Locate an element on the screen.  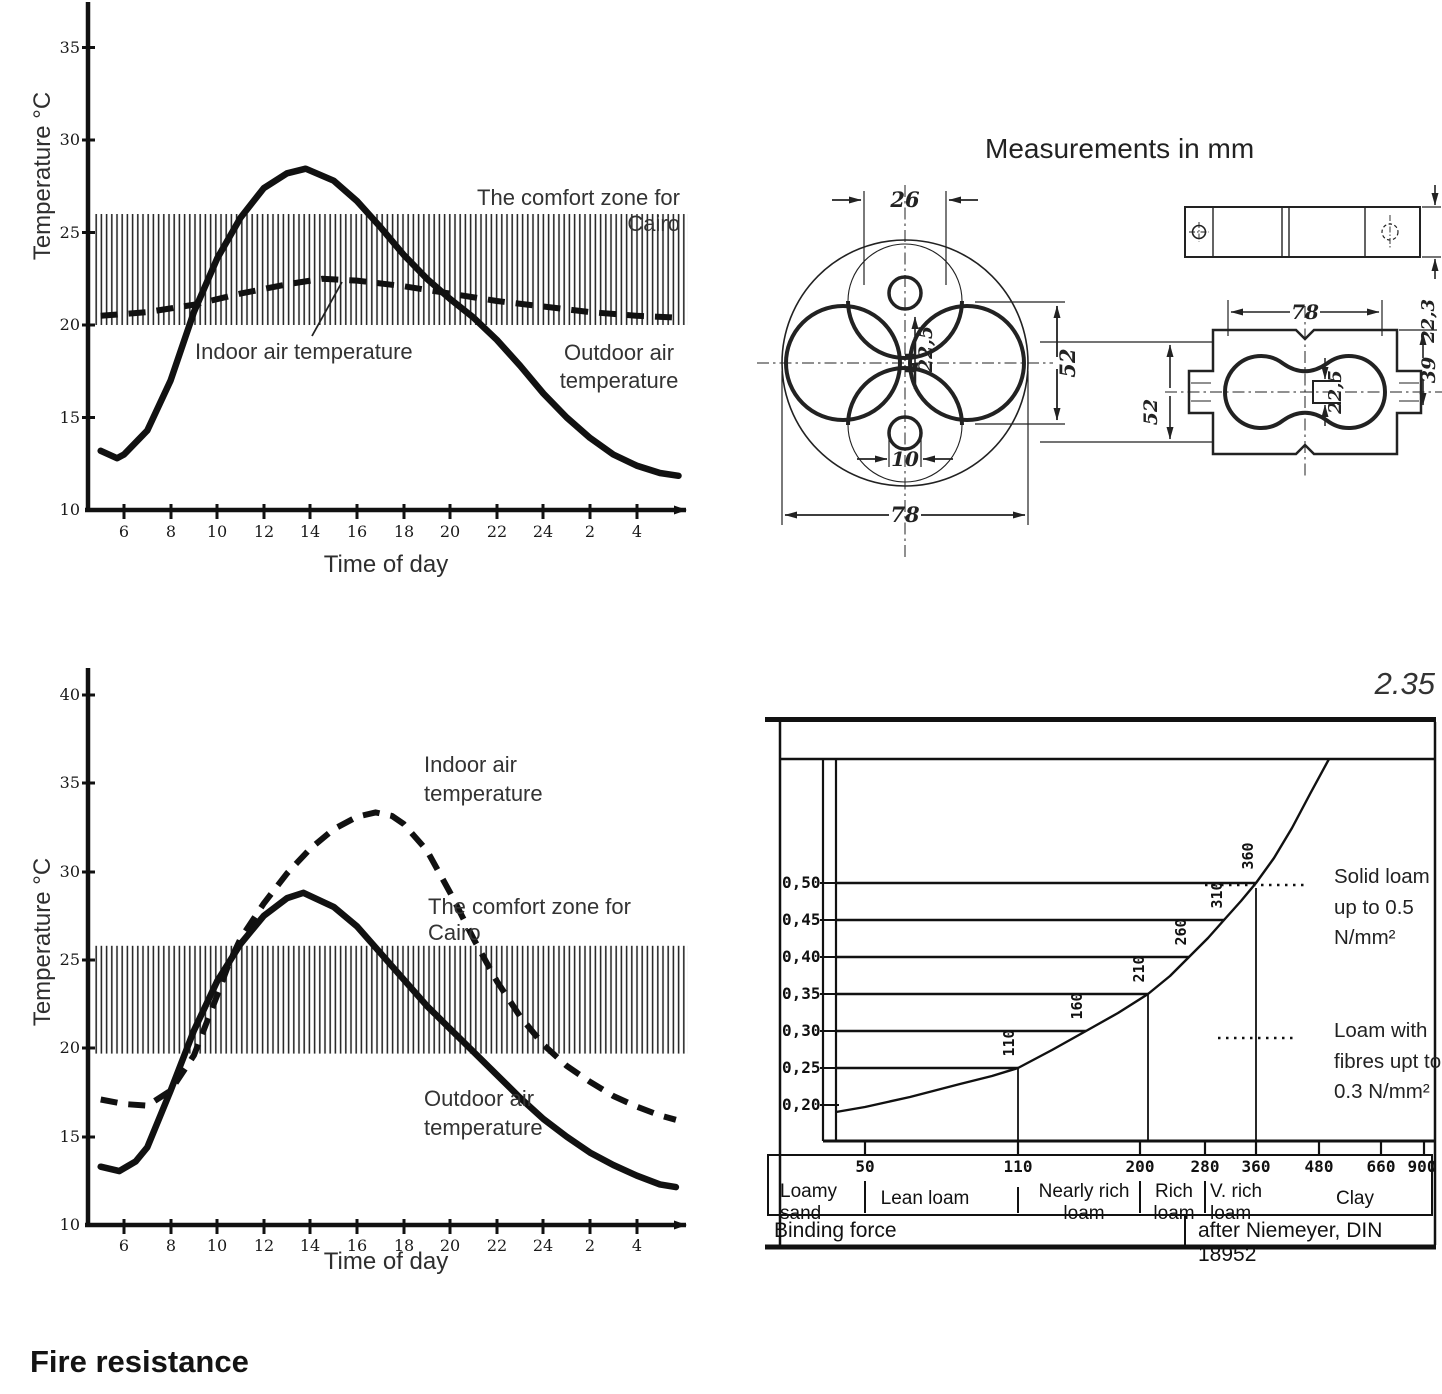
legend-solid-loam: Solid loam up to 0.5 N/mm² is located at coordinates (1388, 908).